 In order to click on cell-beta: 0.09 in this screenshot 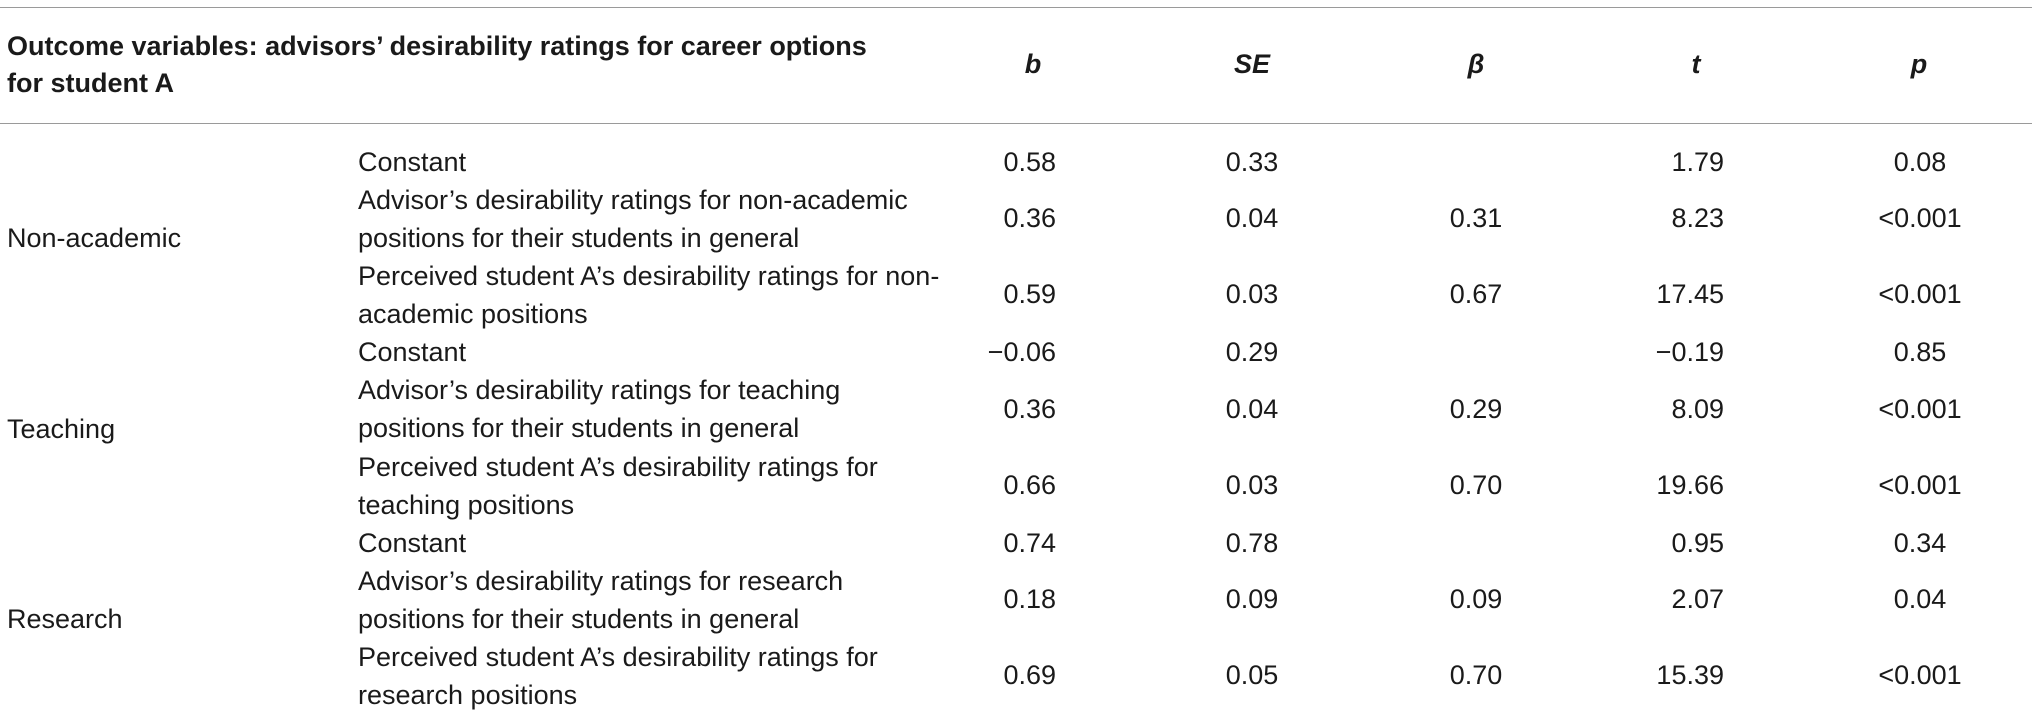, I will do `click(1476, 599)`.